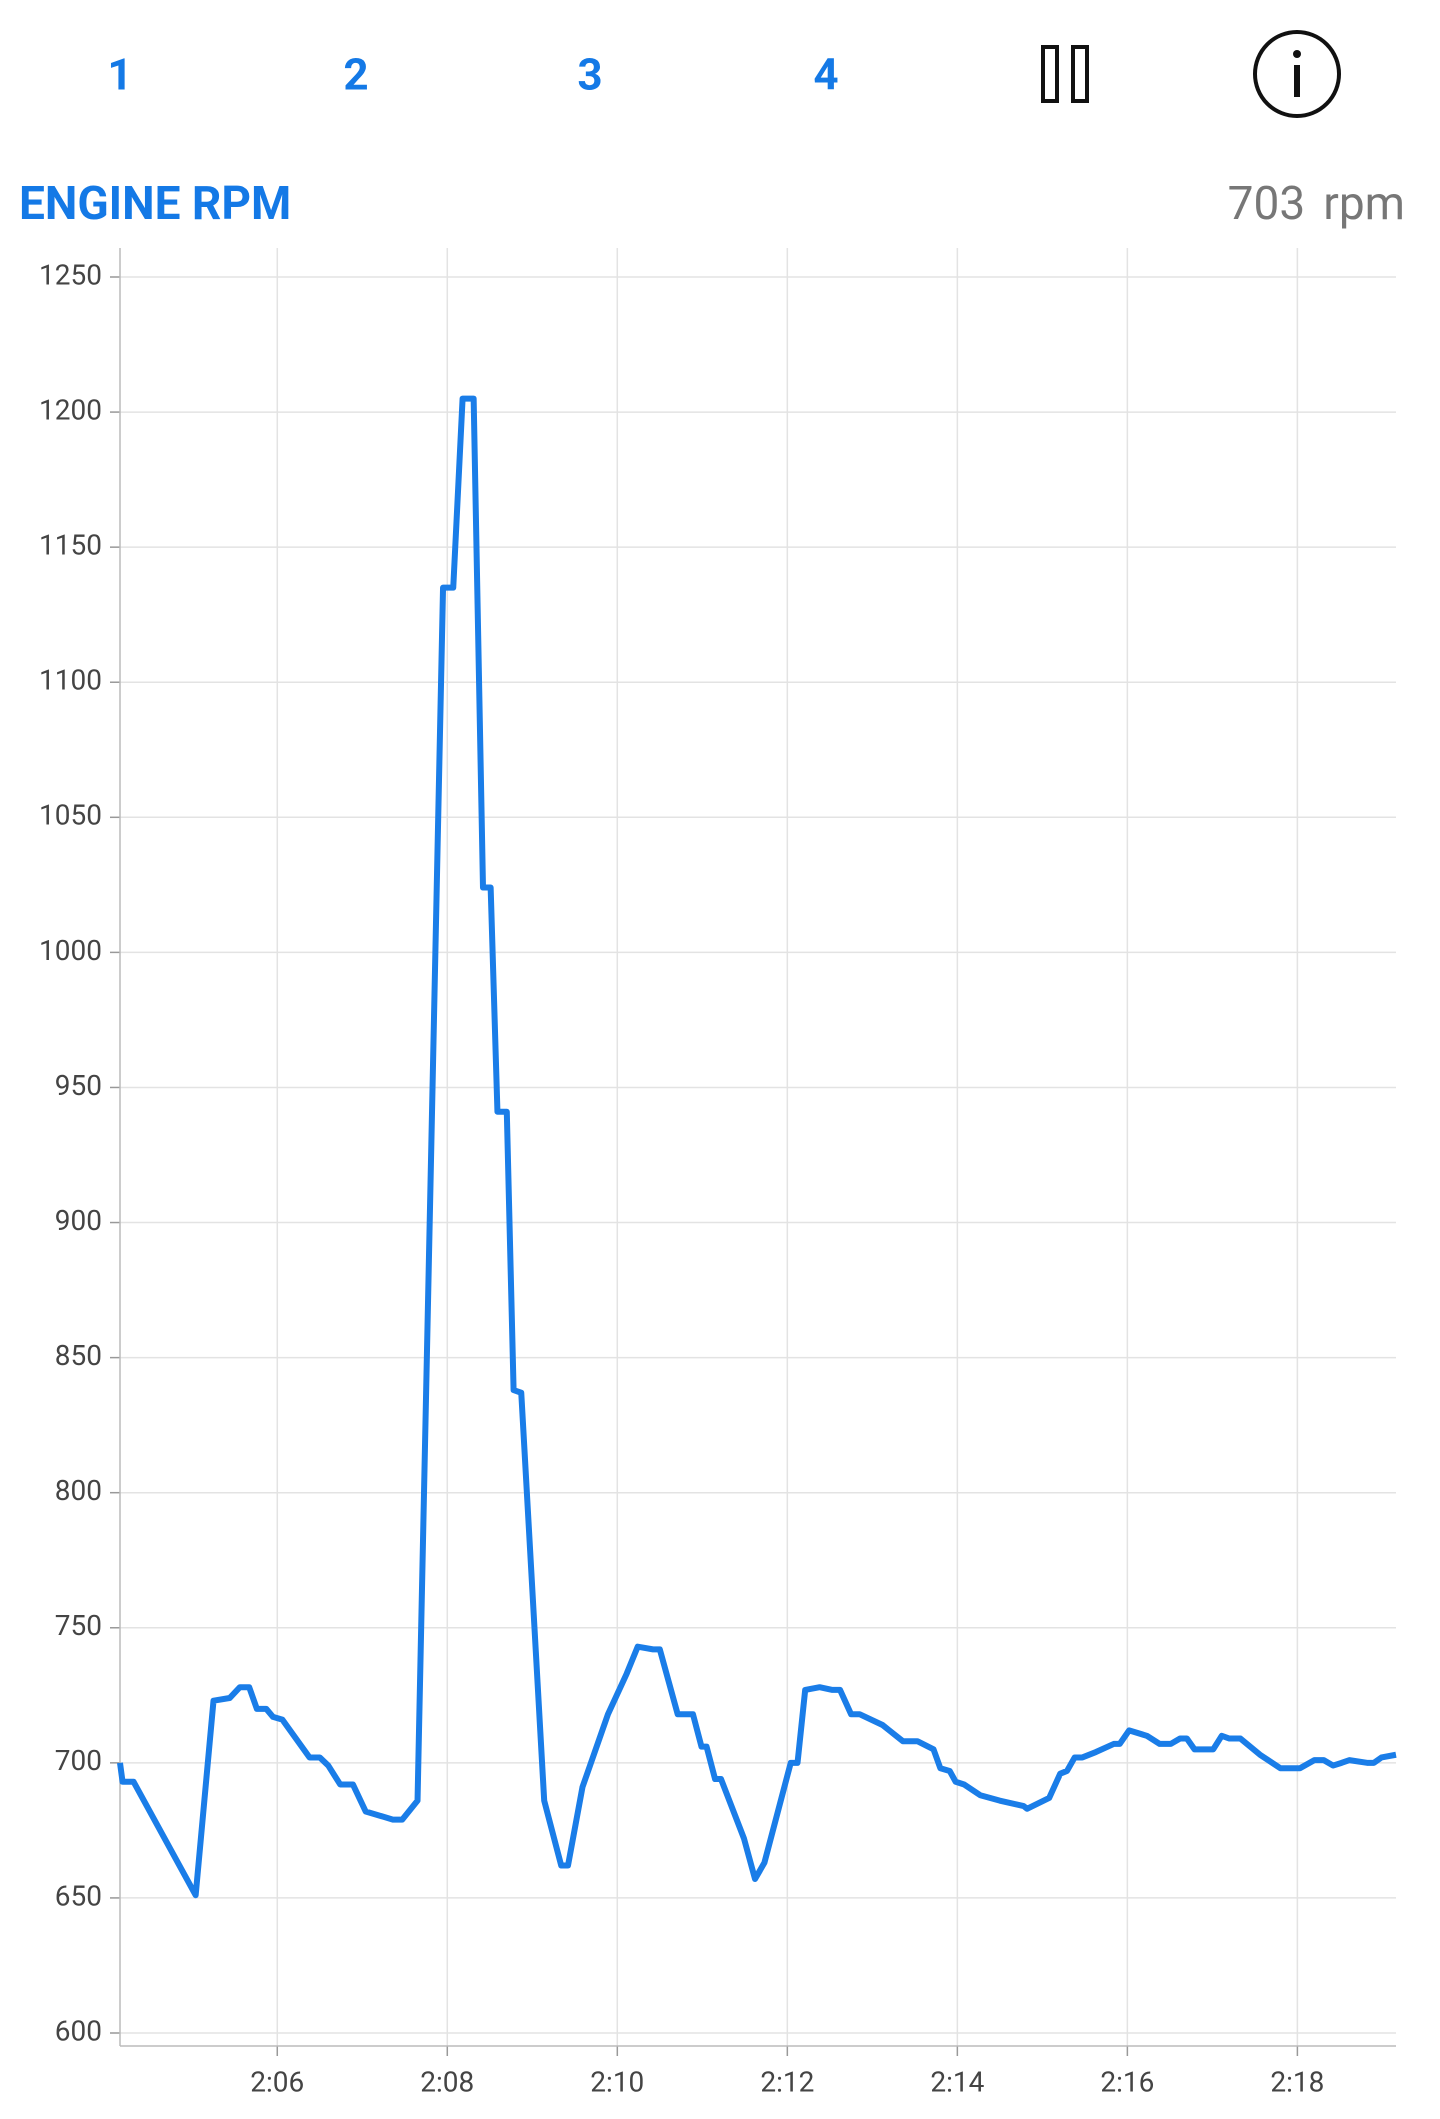  I want to click on info-dot, so click(1297, 54).